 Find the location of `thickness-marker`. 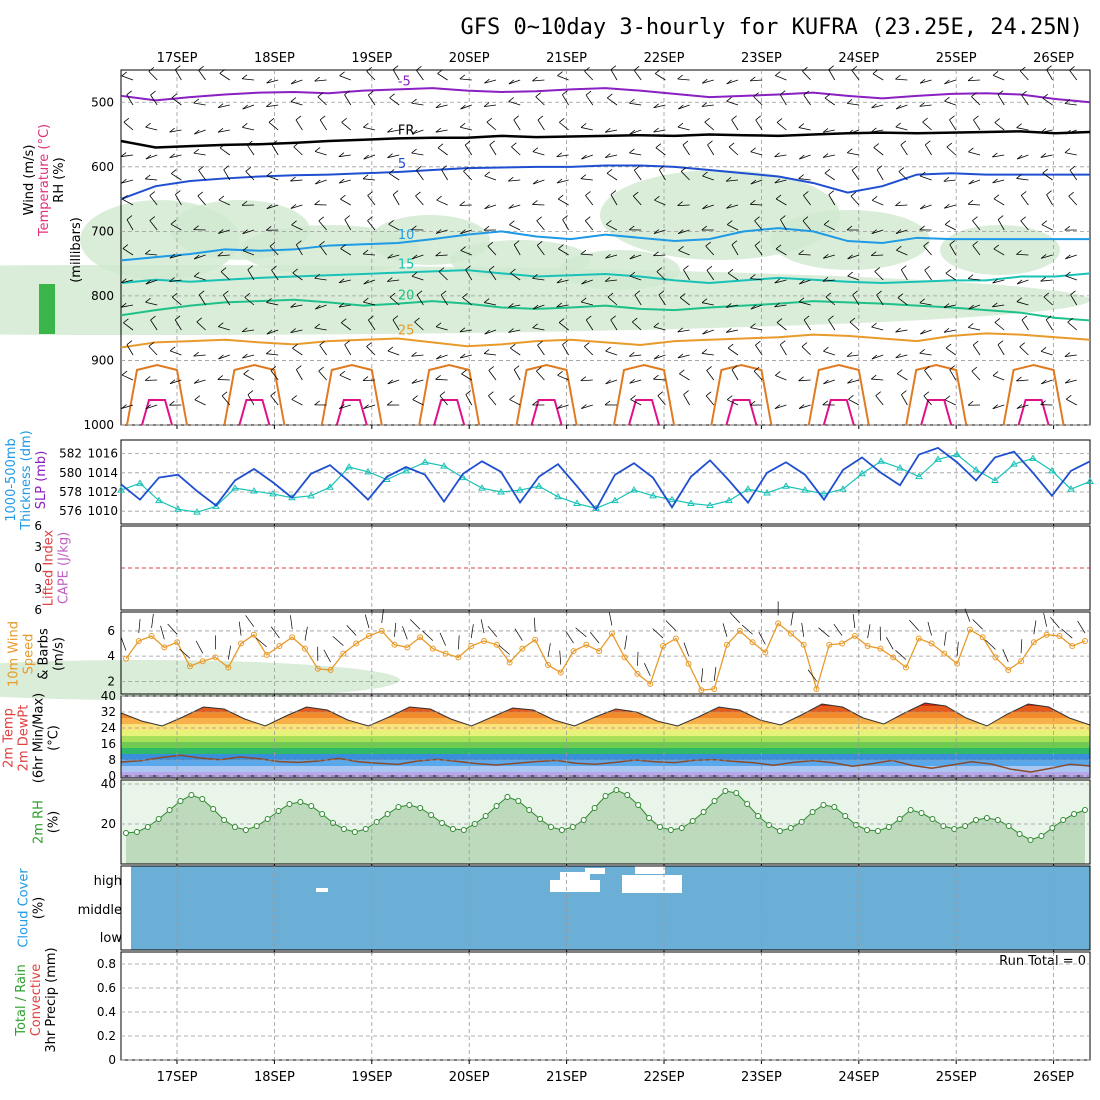

thickness-marker is located at coordinates (824, 493).